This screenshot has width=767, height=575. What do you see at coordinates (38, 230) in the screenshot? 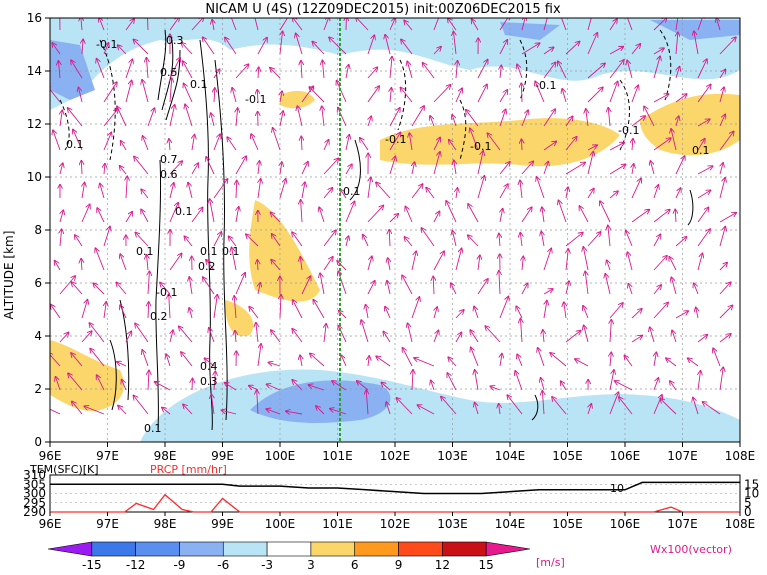
I see `y-tick-group: 0 2 4 6 8 10 12 14 16` at bounding box center [38, 230].